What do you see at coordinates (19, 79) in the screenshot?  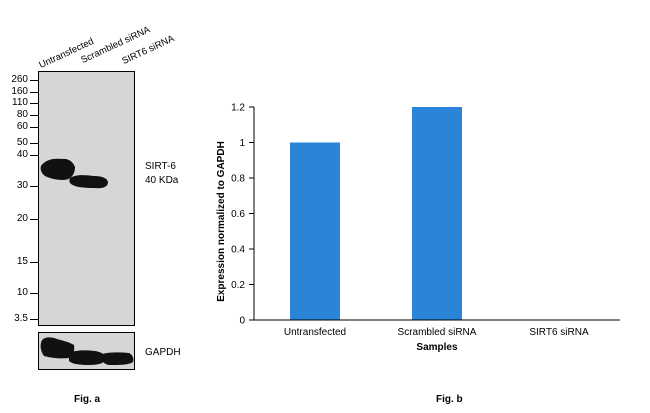 I see `mw-marker-260: 260` at bounding box center [19, 79].